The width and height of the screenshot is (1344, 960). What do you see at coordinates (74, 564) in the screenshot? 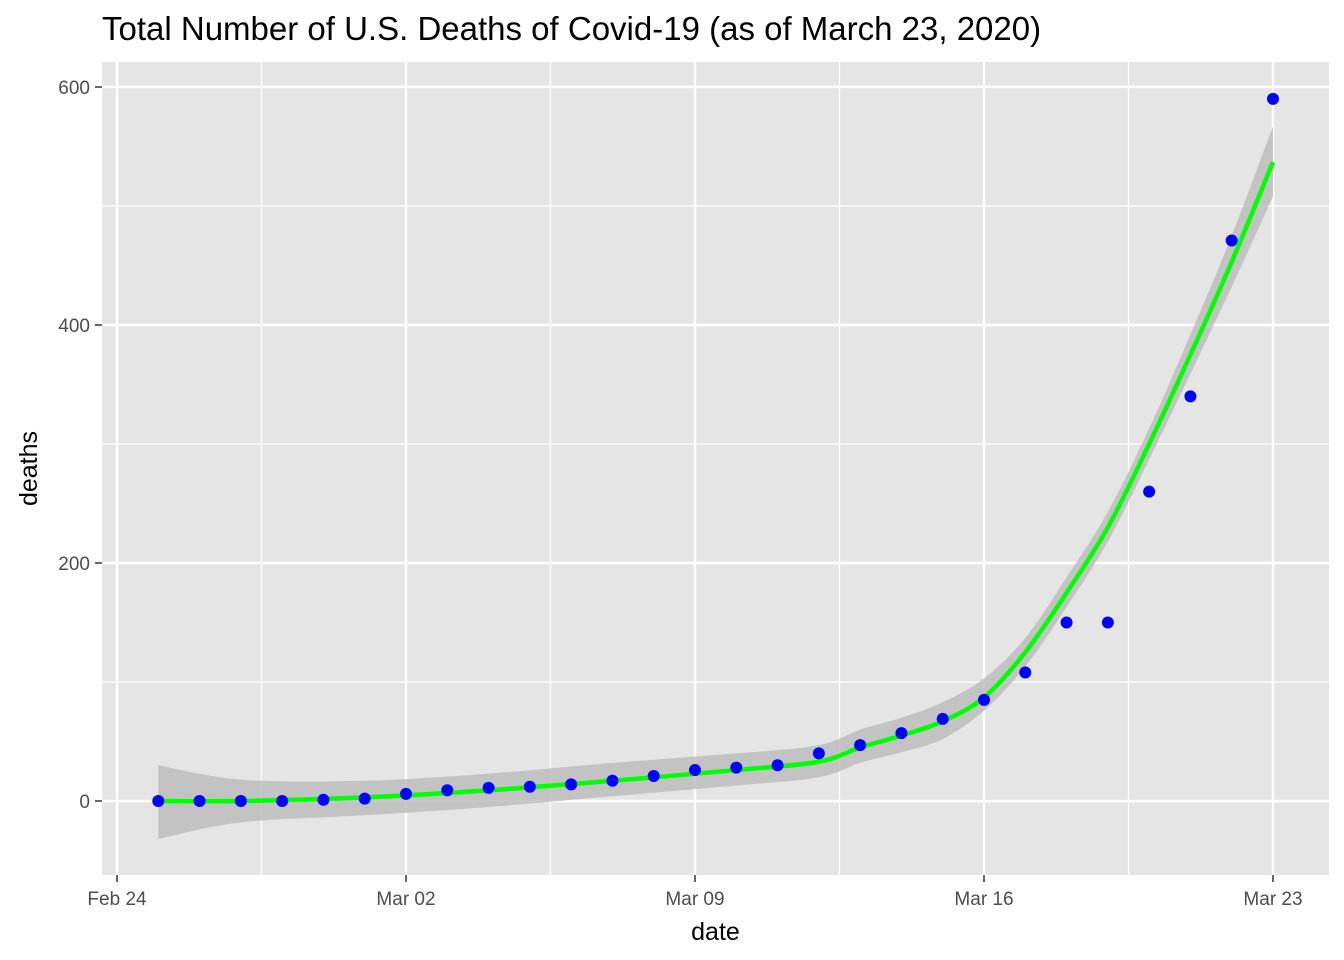
I see `y-tick-label: 200` at bounding box center [74, 564].